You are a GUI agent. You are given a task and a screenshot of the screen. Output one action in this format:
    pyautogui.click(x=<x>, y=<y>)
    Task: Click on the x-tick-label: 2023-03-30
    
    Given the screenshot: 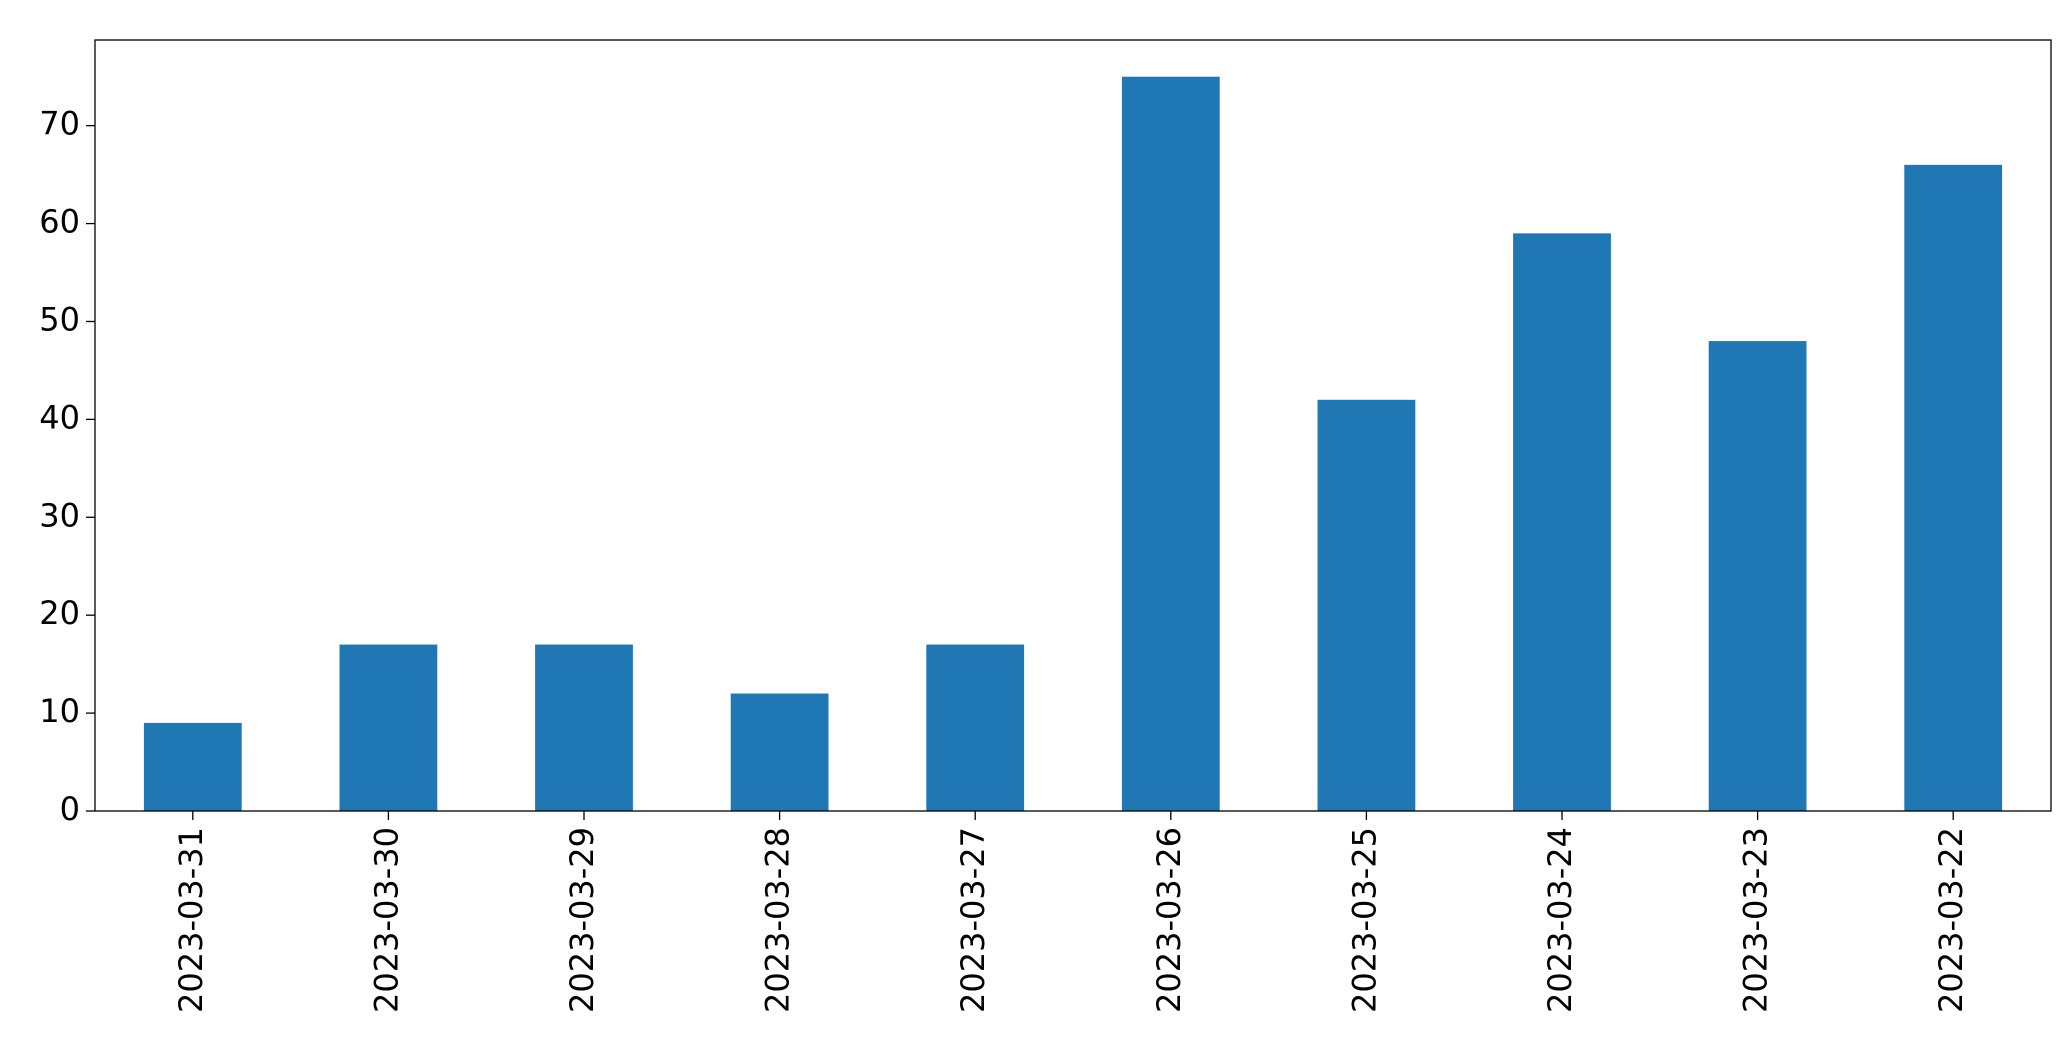 What is the action you would take?
    pyautogui.click(x=386, y=920)
    